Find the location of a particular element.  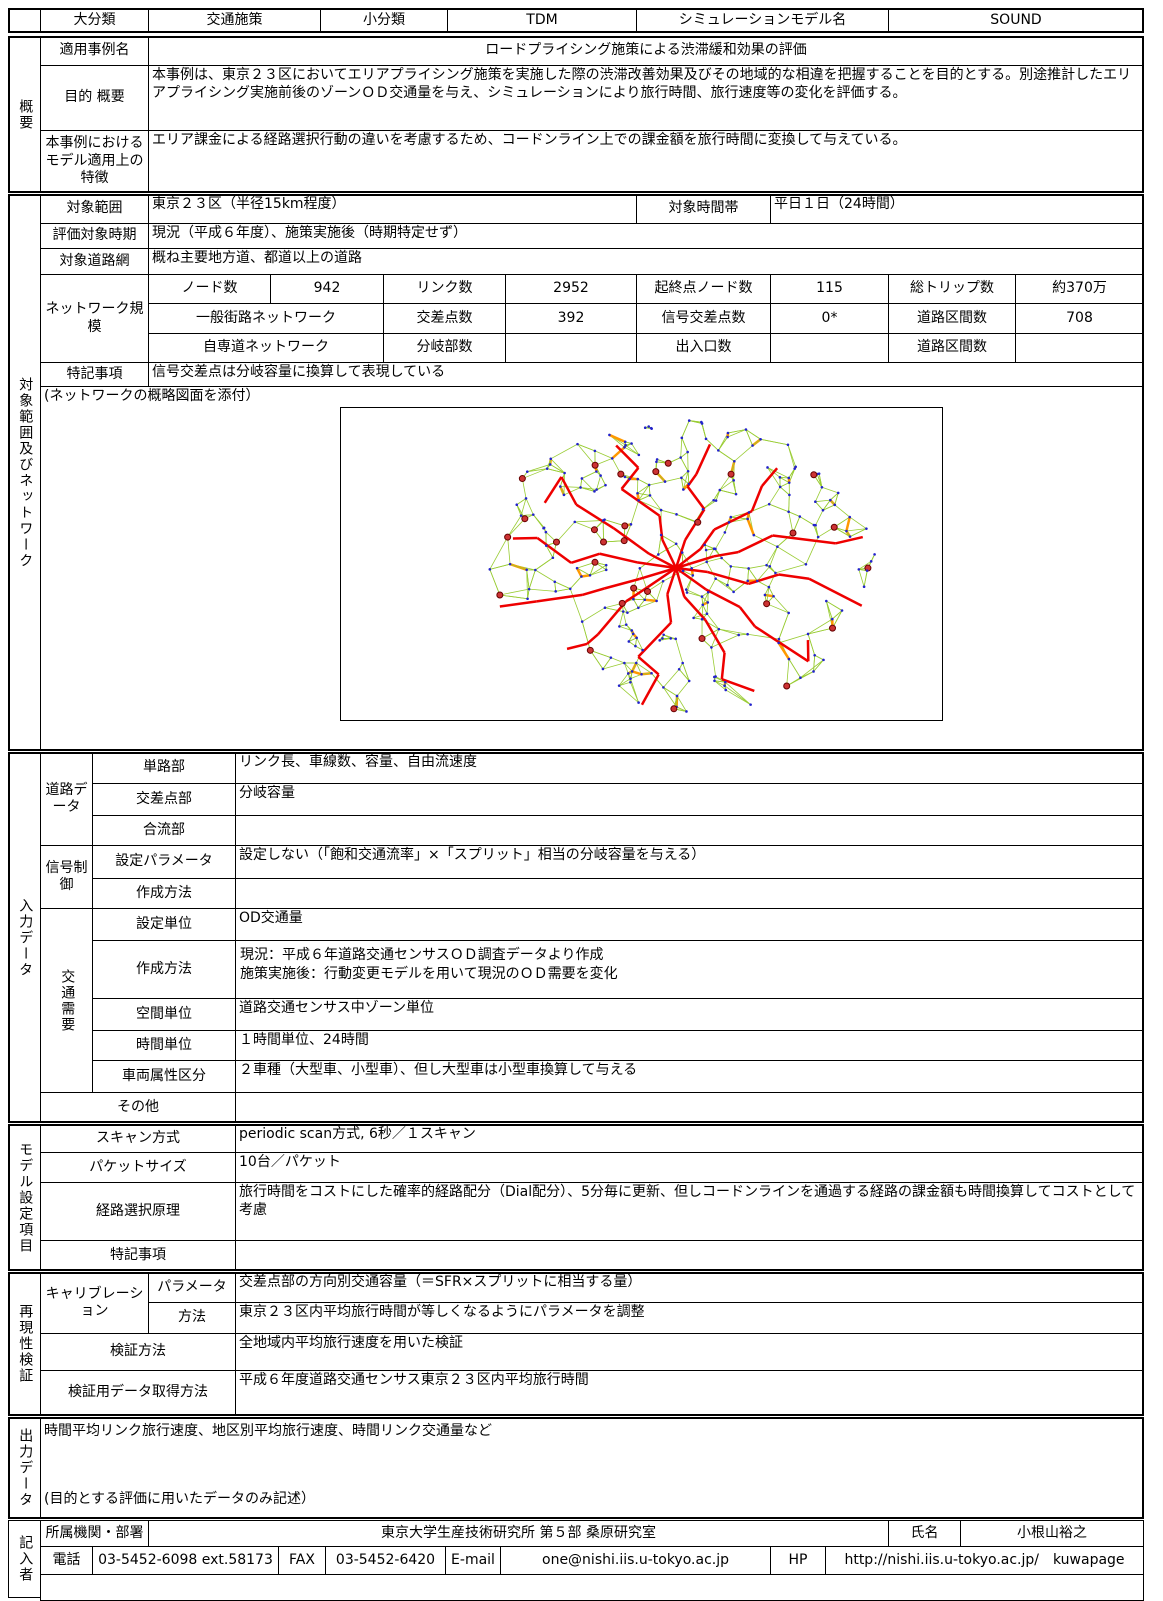

value: 小根山裕之 is located at coordinates (1052, 1533).